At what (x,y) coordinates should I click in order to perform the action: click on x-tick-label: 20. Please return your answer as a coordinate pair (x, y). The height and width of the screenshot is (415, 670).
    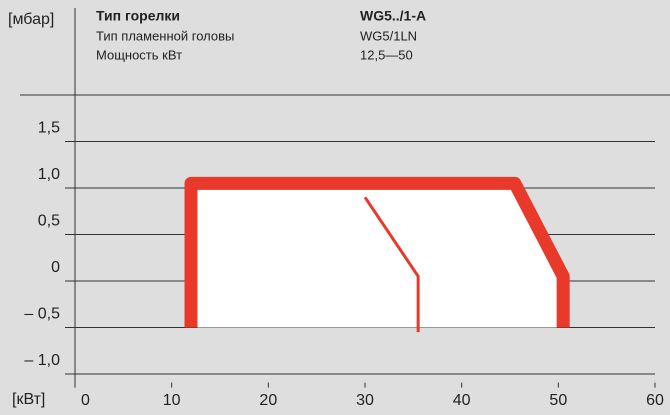
    Looking at the image, I should click on (268, 400).